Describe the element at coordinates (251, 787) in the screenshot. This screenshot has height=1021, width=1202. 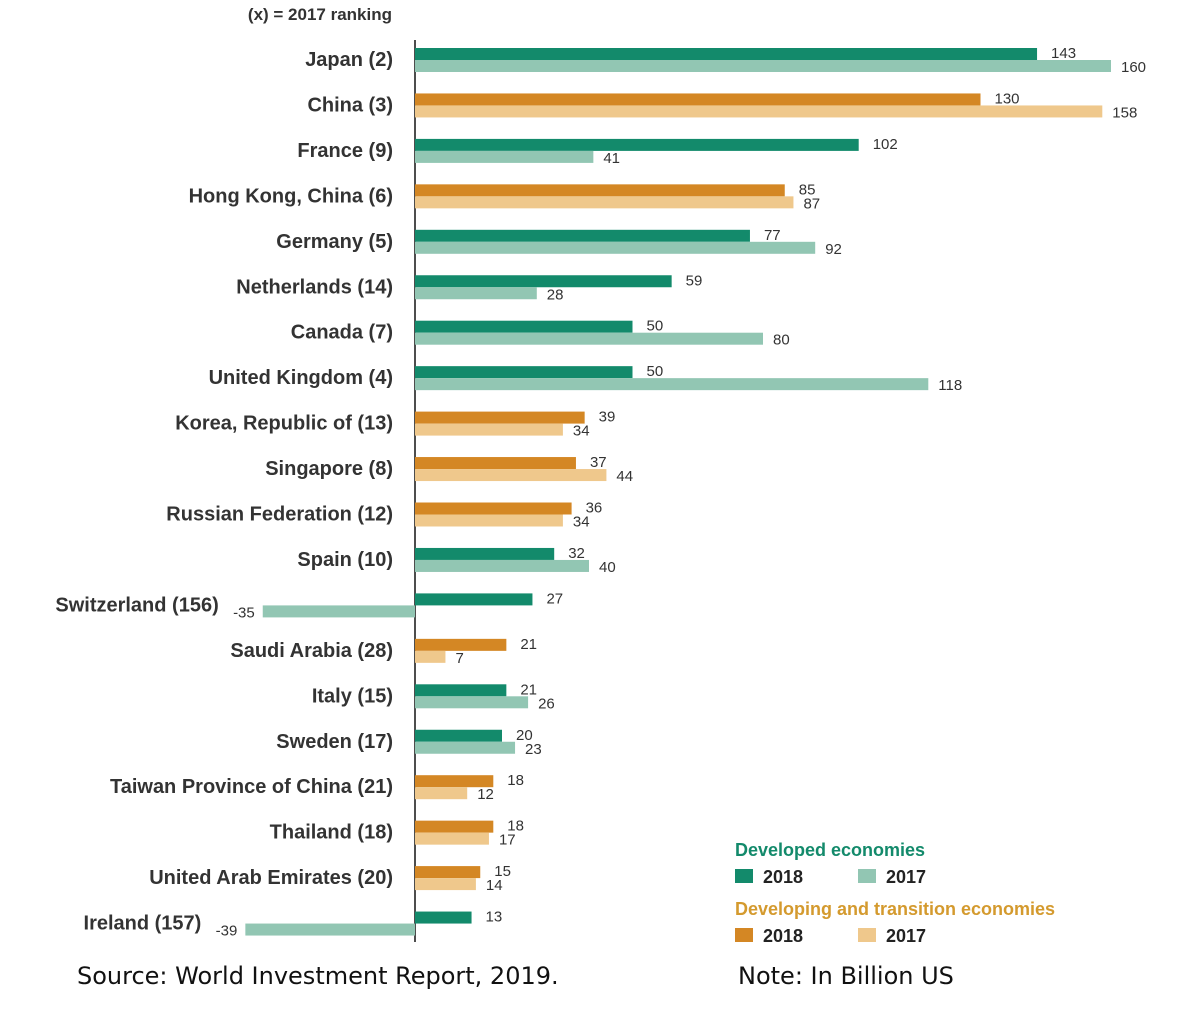
I see `category-label: Taiwan Province of China (21)` at that location.